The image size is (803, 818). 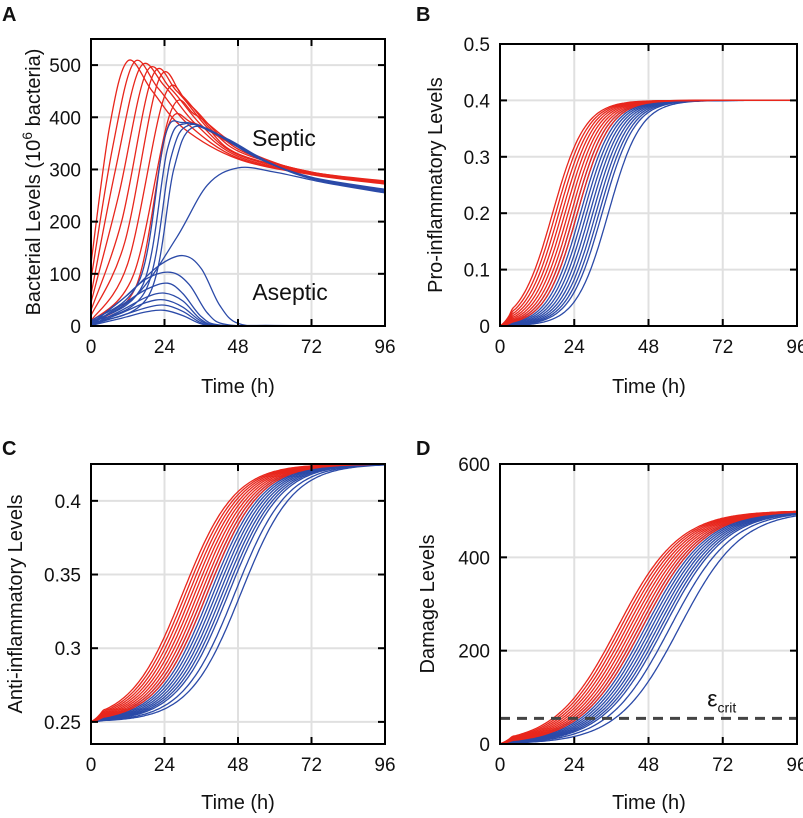 I want to click on panel-b-ytick-label: 0.2, so click(x=477, y=214).